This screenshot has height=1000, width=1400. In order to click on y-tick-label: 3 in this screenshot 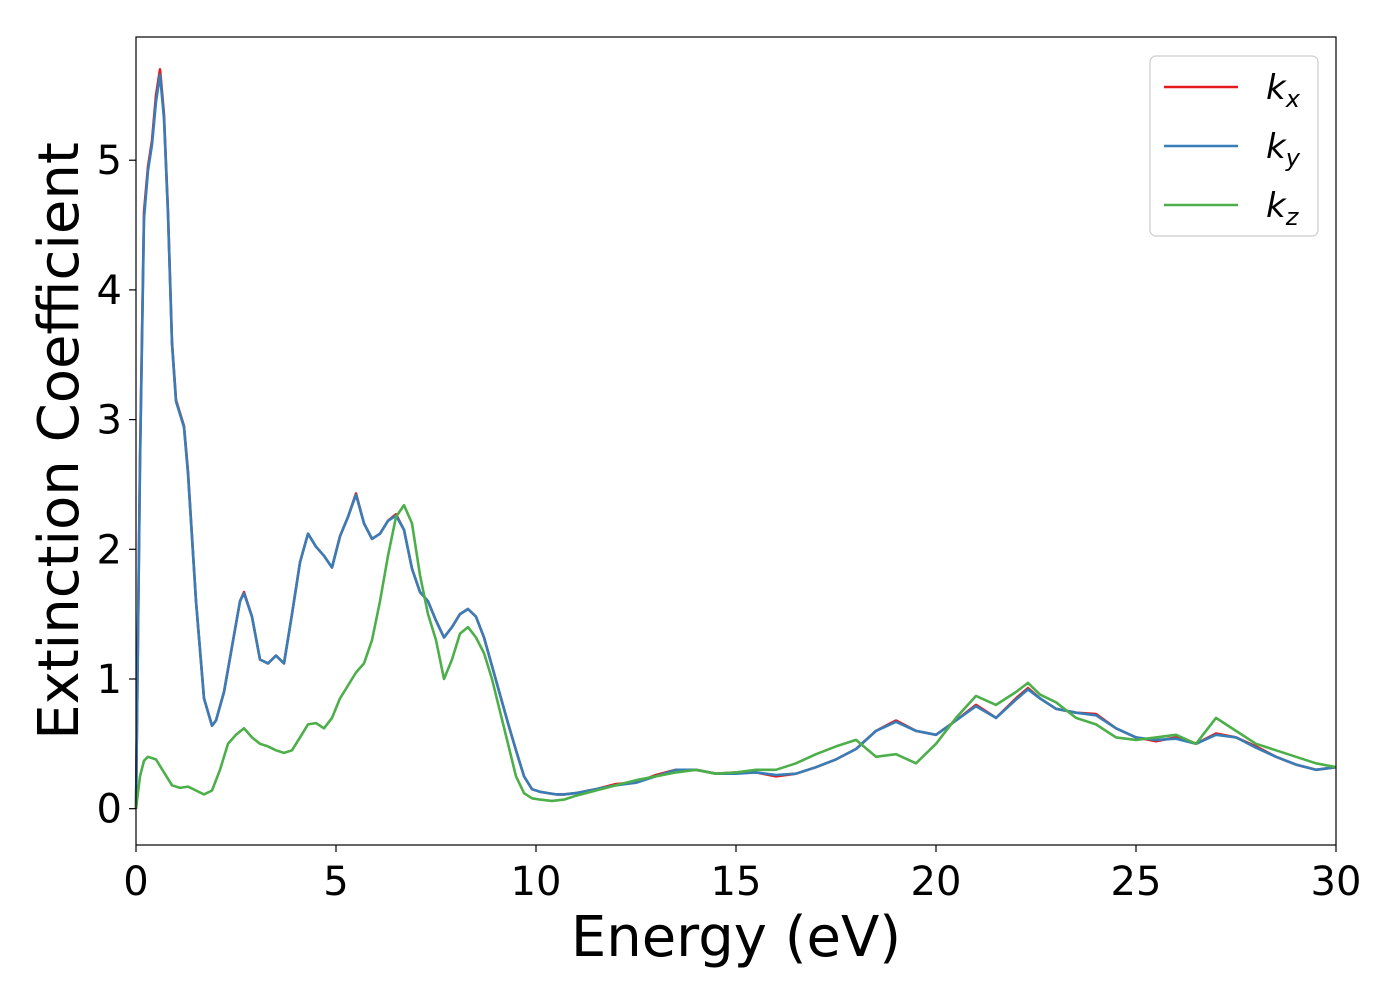, I will do `click(109, 421)`.